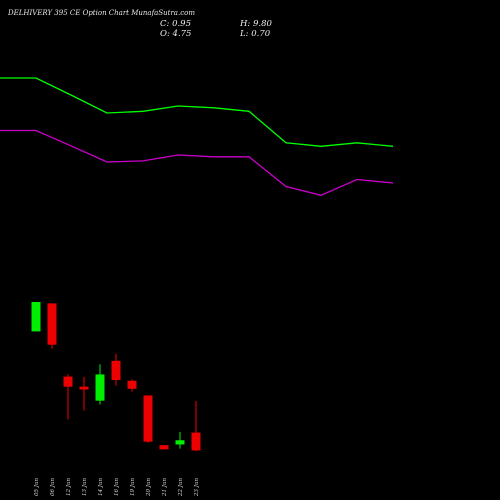 The height and width of the screenshot is (500, 500). What do you see at coordinates (133, 487) in the screenshot?
I see `x-tick-label: 19 Jun` at bounding box center [133, 487].